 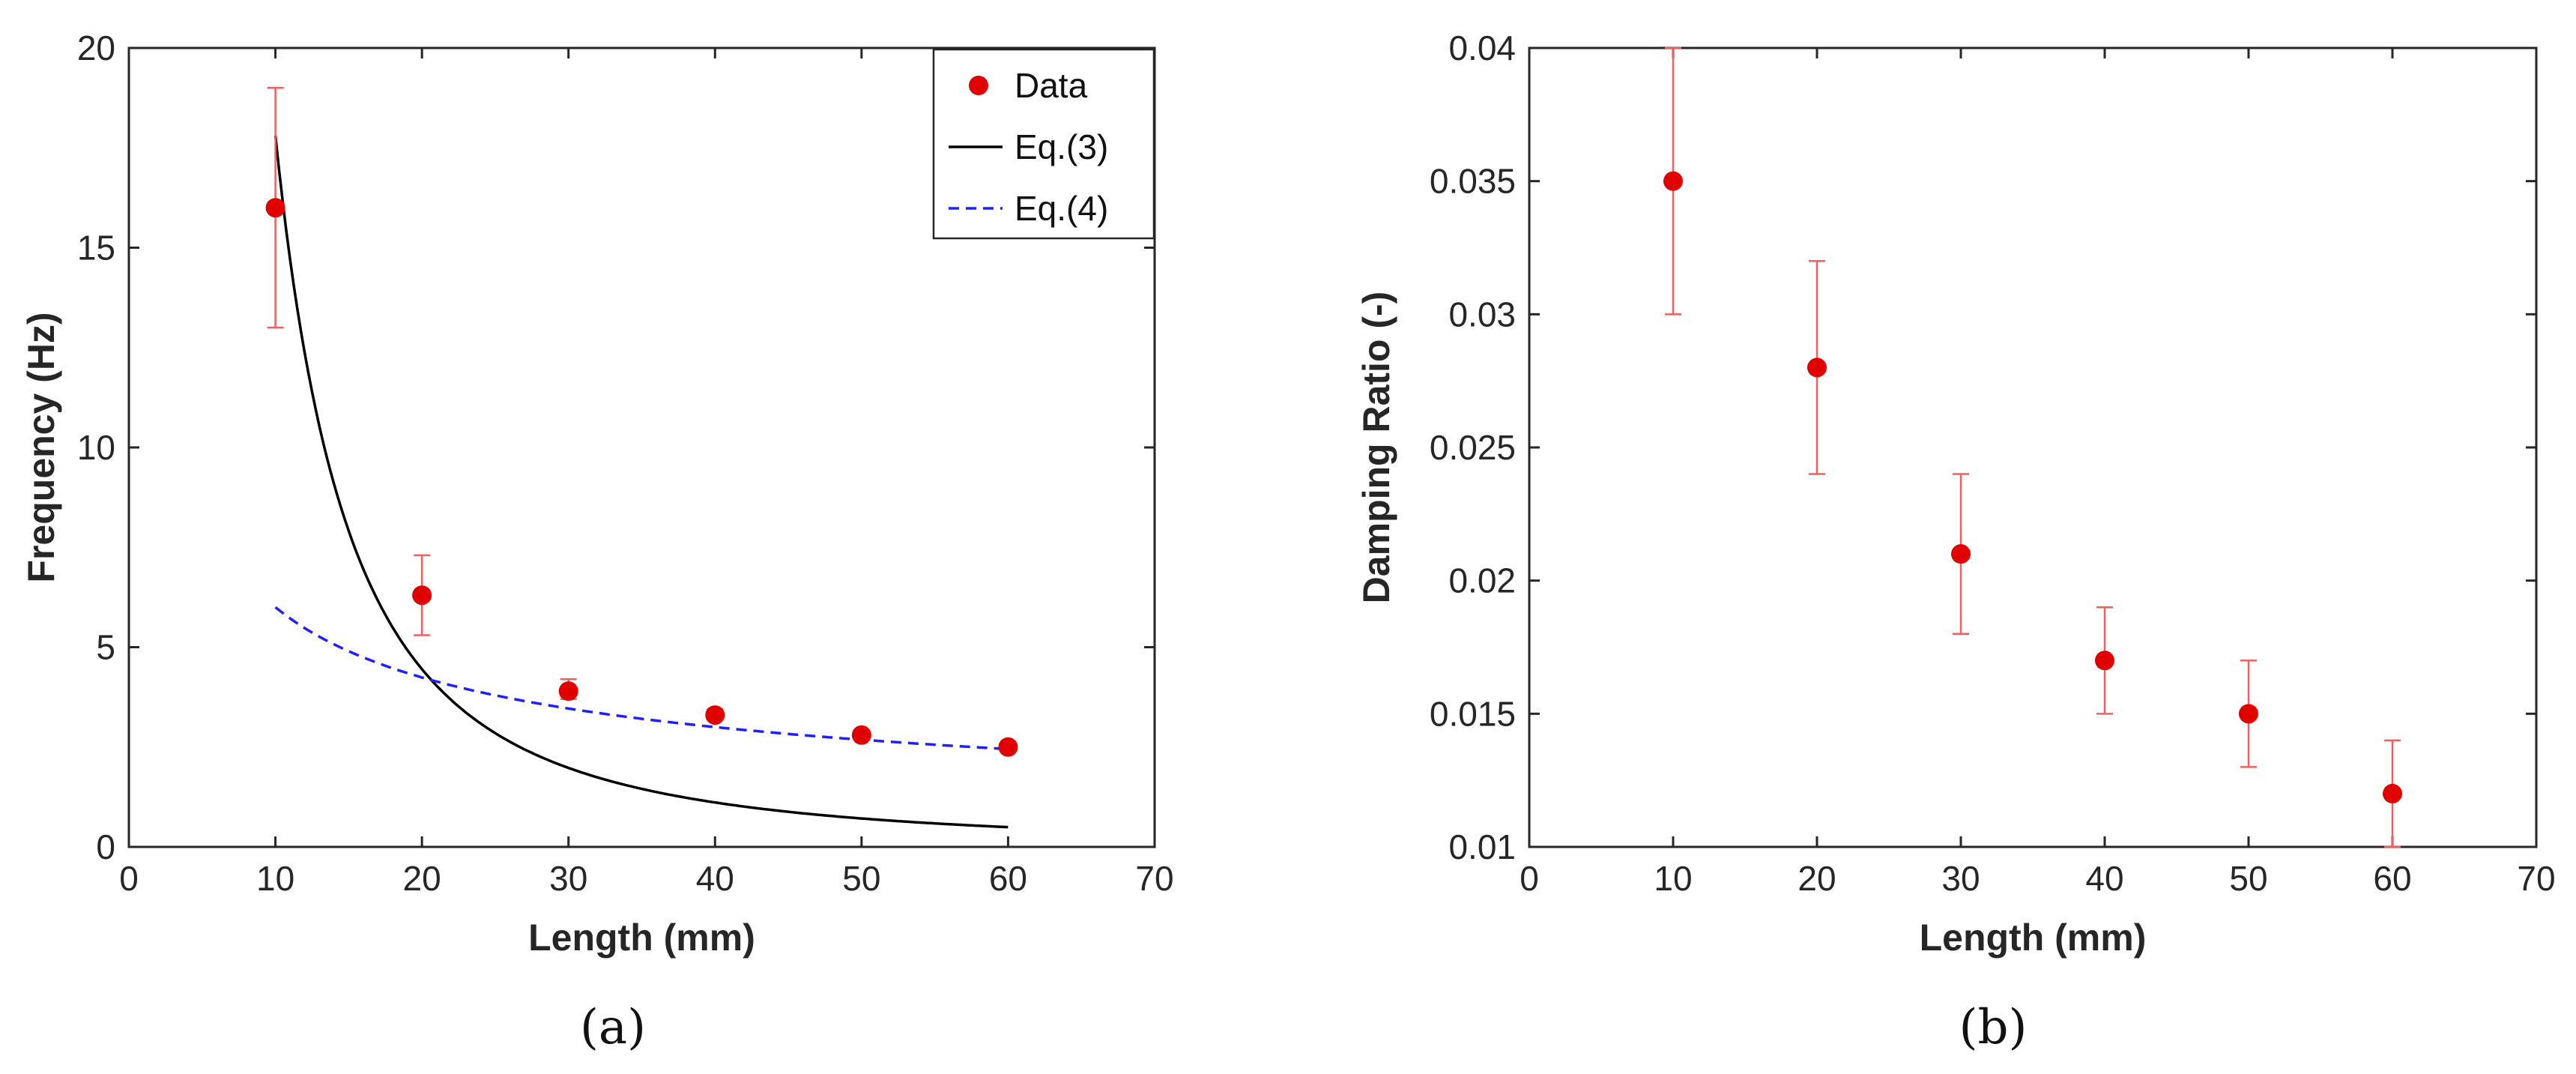 What do you see at coordinates (1051, 85) in the screenshot?
I see `legend-label: Data` at bounding box center [1051, 85].